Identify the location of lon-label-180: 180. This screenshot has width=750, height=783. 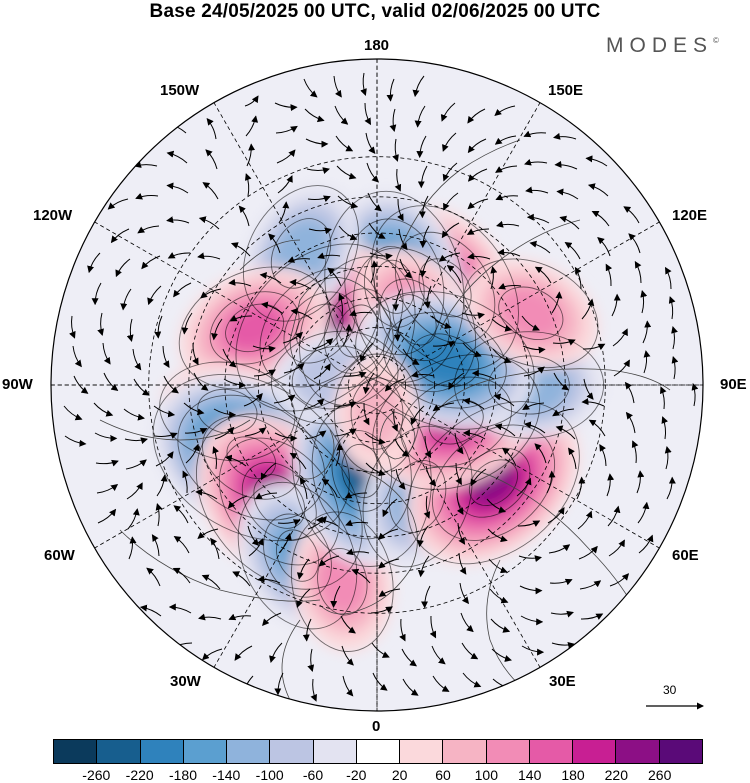
(377, 45).